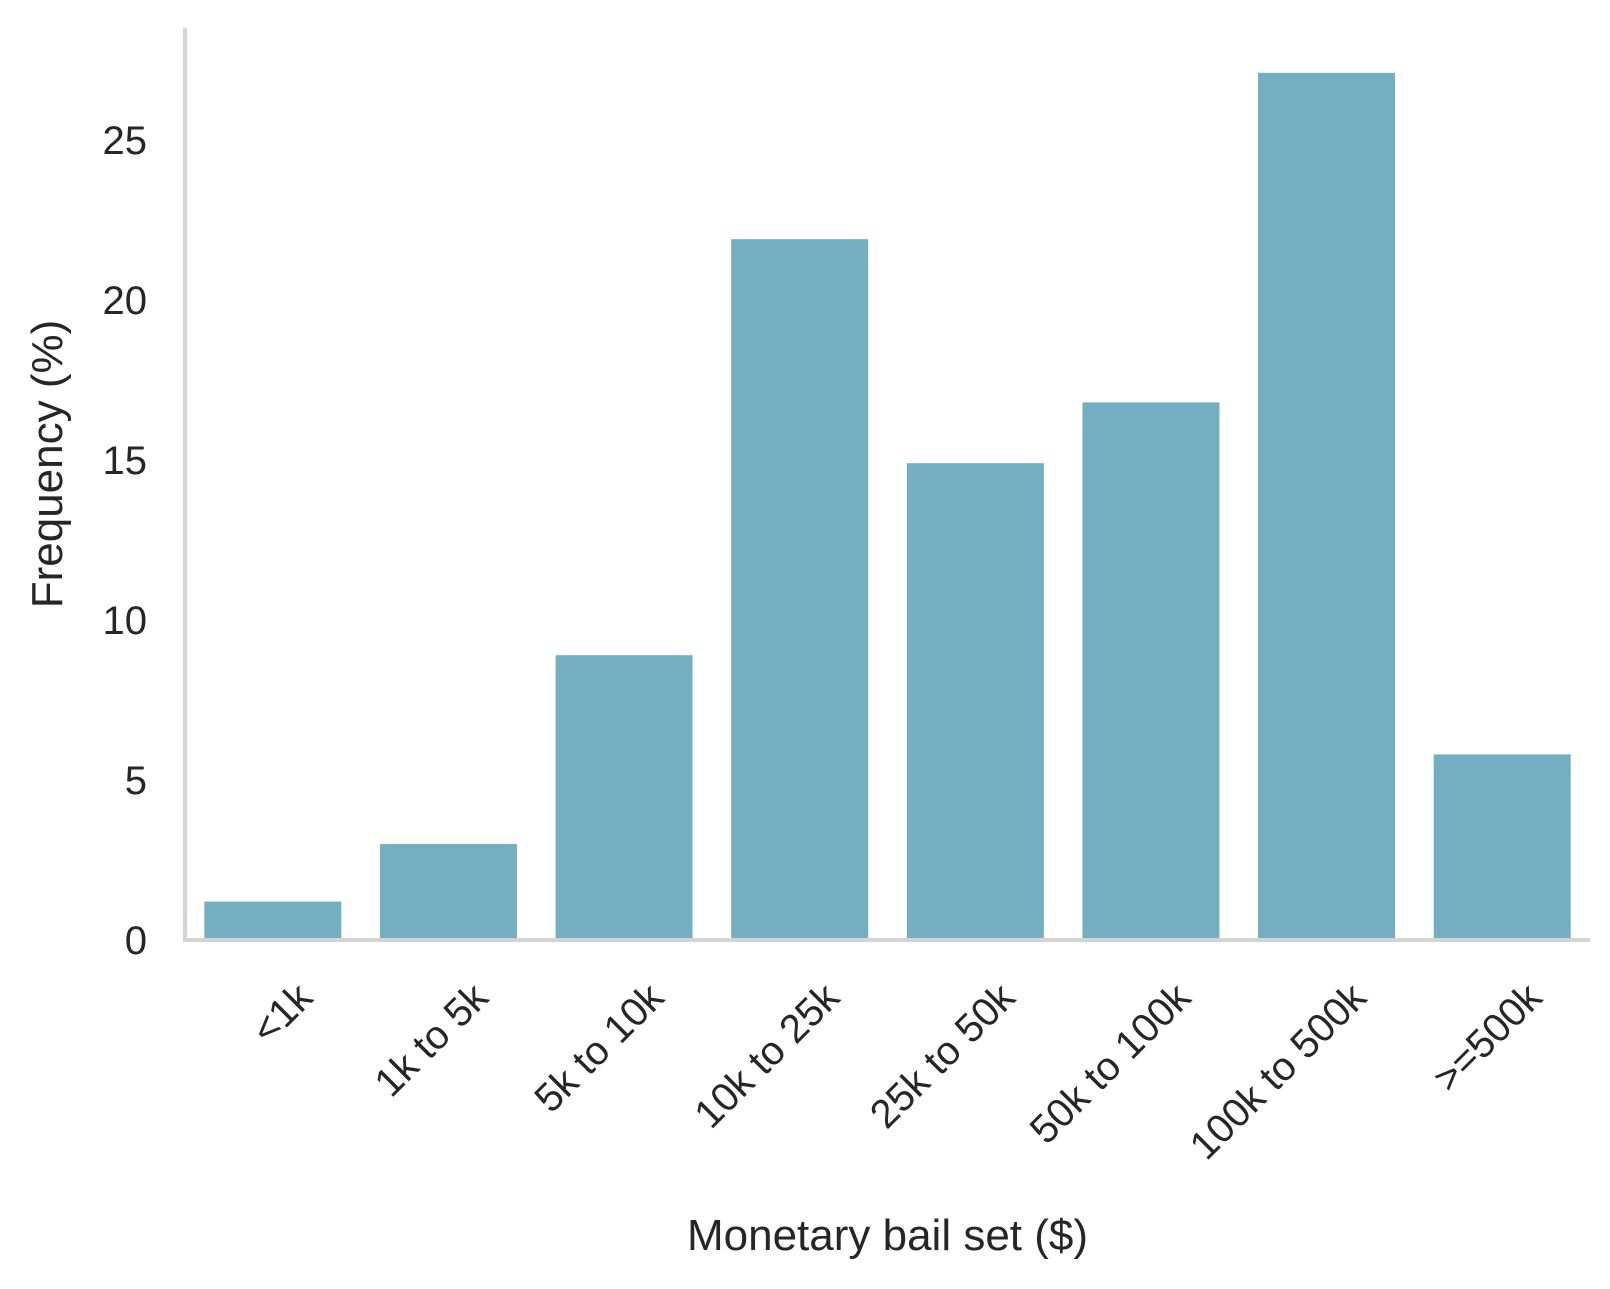 The image size is (1610, 1289). Describe the element at coordinates (943, 1055) in the screenshot. I see `x-tick-label-4: 25k to 50k` at that location.